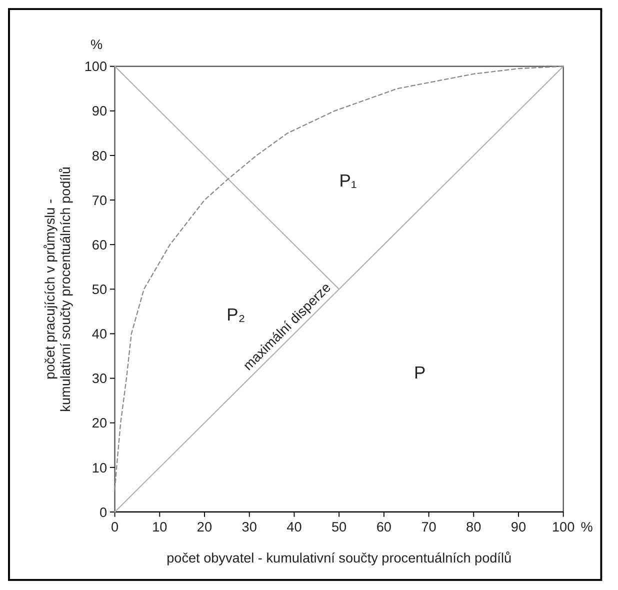  What do you see at coordinates (100, 290) in the screenshot?
I see `y-tick-label: 50` at bounding box center [100, 290].